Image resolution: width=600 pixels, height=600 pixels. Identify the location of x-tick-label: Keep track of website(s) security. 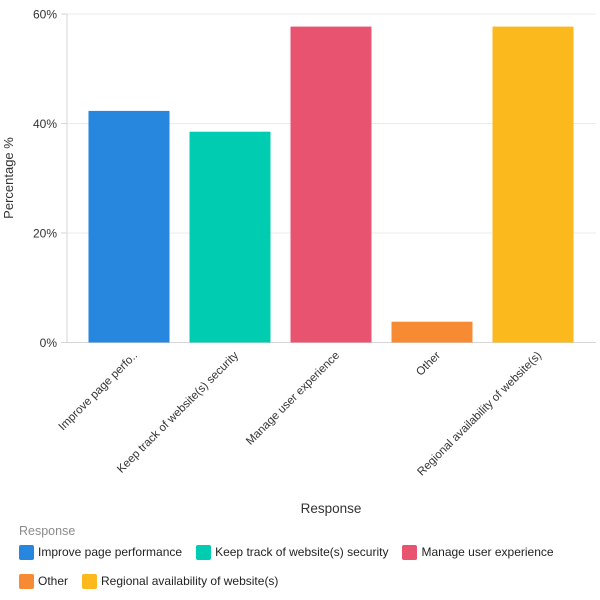
(178, 412).